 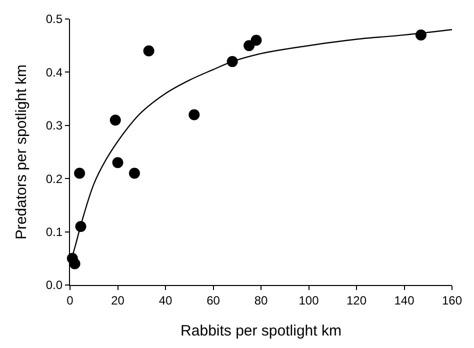 What do you see at coordinates (54, 125) in the screenshot?
I see `y-tick-label: 0.3` at bounding box center [54, 125].